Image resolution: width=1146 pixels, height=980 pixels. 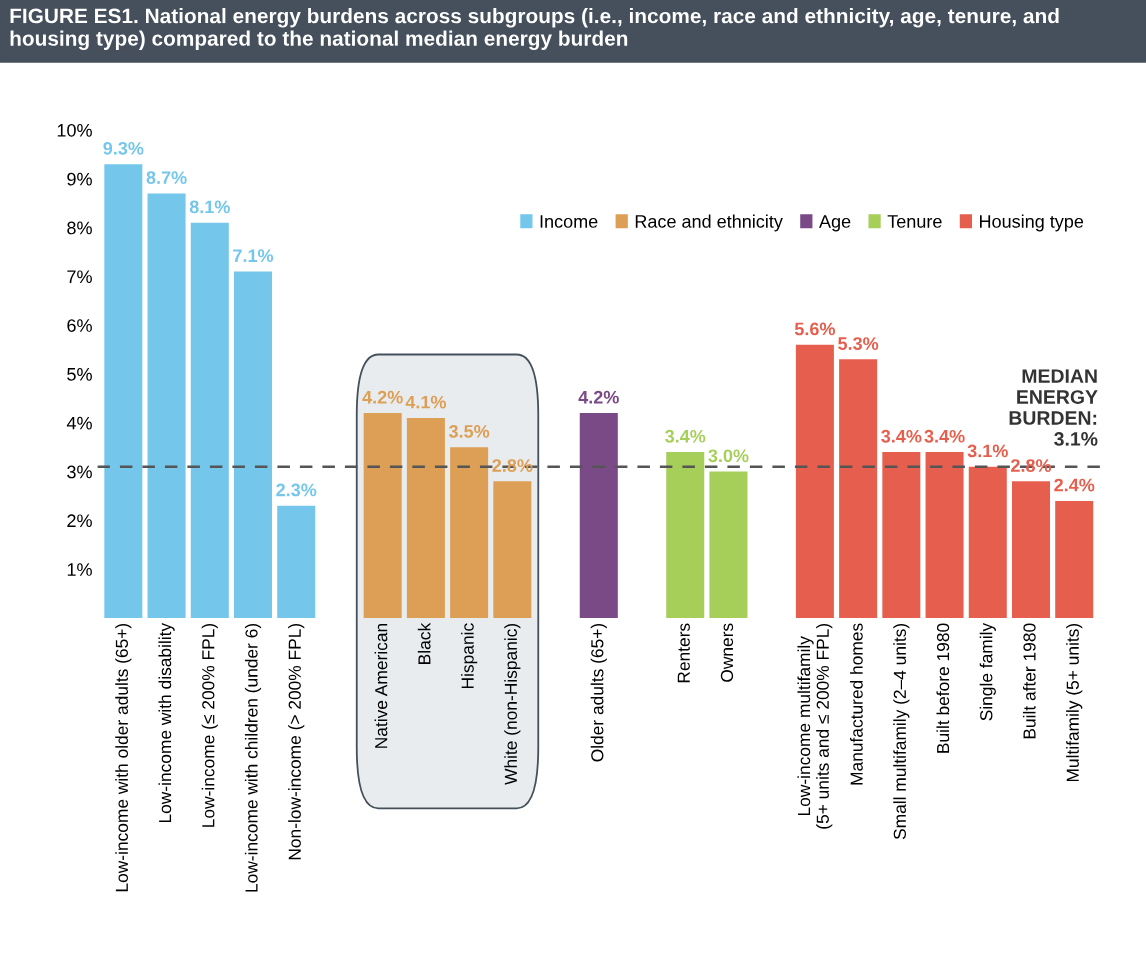 What do you see at coordinates (858, 343) in the screenshot?
I see `data-label: 5.3%` at bounding box center [858, 343].